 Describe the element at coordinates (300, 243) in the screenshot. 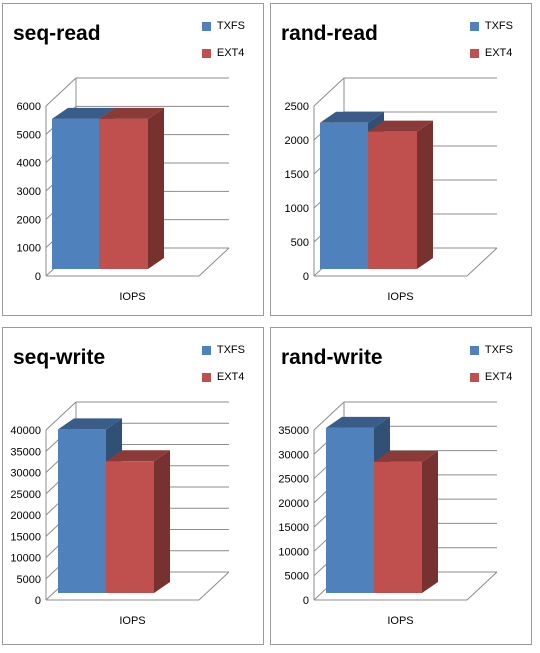

I see `y-tick-label: 500` at that location.